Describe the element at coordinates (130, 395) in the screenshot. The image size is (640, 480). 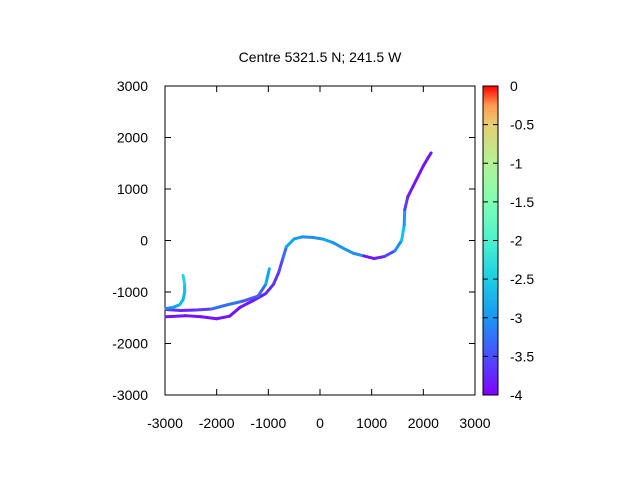
I see `y-tick-label: -3000` at that location.